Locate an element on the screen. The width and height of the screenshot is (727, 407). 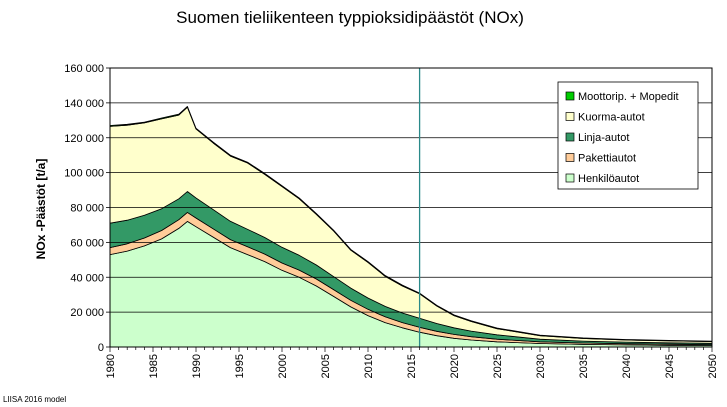
x-tick-label: 1990 is located at coordinates (197, 366).